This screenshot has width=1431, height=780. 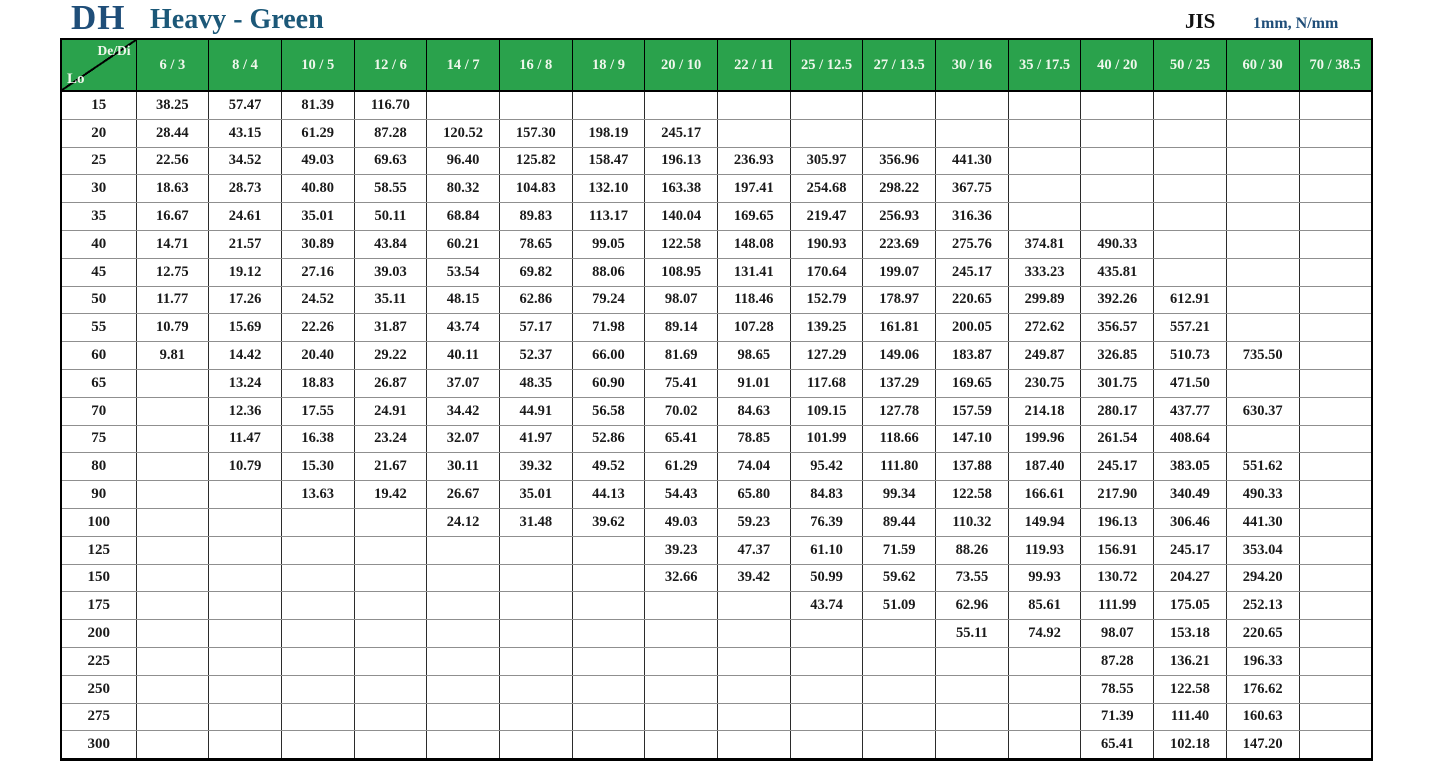 What do you see at coordinates (1190, 328) in the screenshot?
I see `rate-cell: 557.21` at bounding box center [1190, 328].